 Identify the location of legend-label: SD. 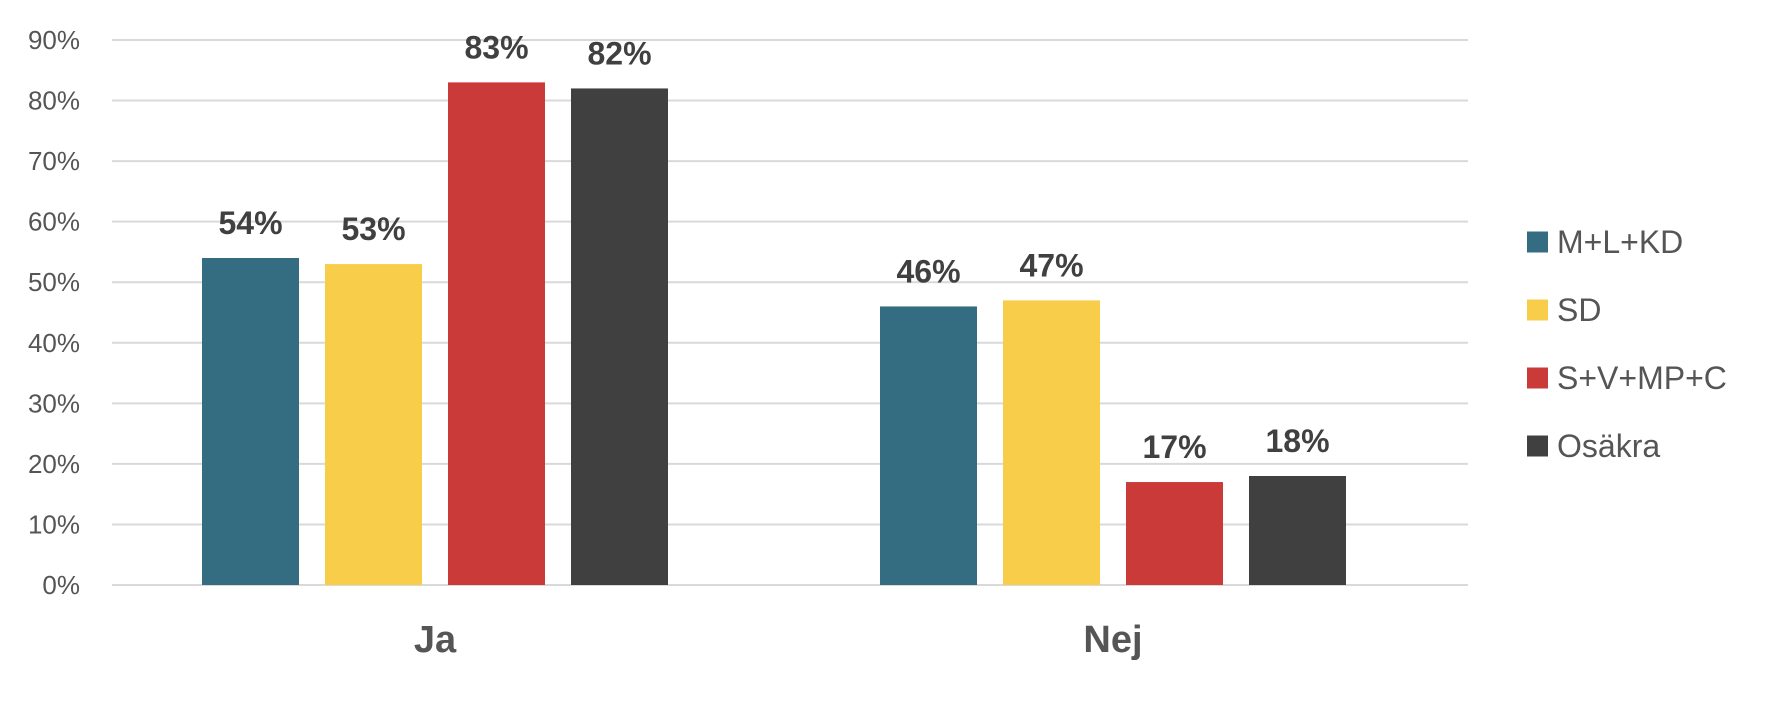
(1579, 310).